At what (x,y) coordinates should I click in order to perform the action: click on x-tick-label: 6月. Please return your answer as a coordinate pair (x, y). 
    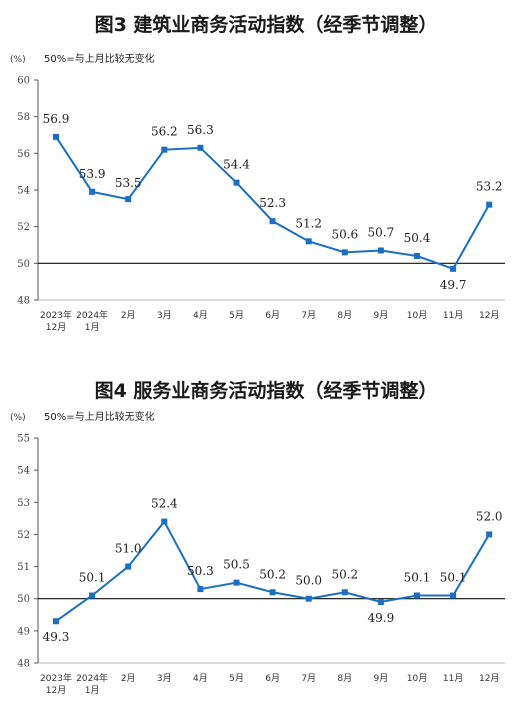
    Looking at the image, I should click on (272, 315).